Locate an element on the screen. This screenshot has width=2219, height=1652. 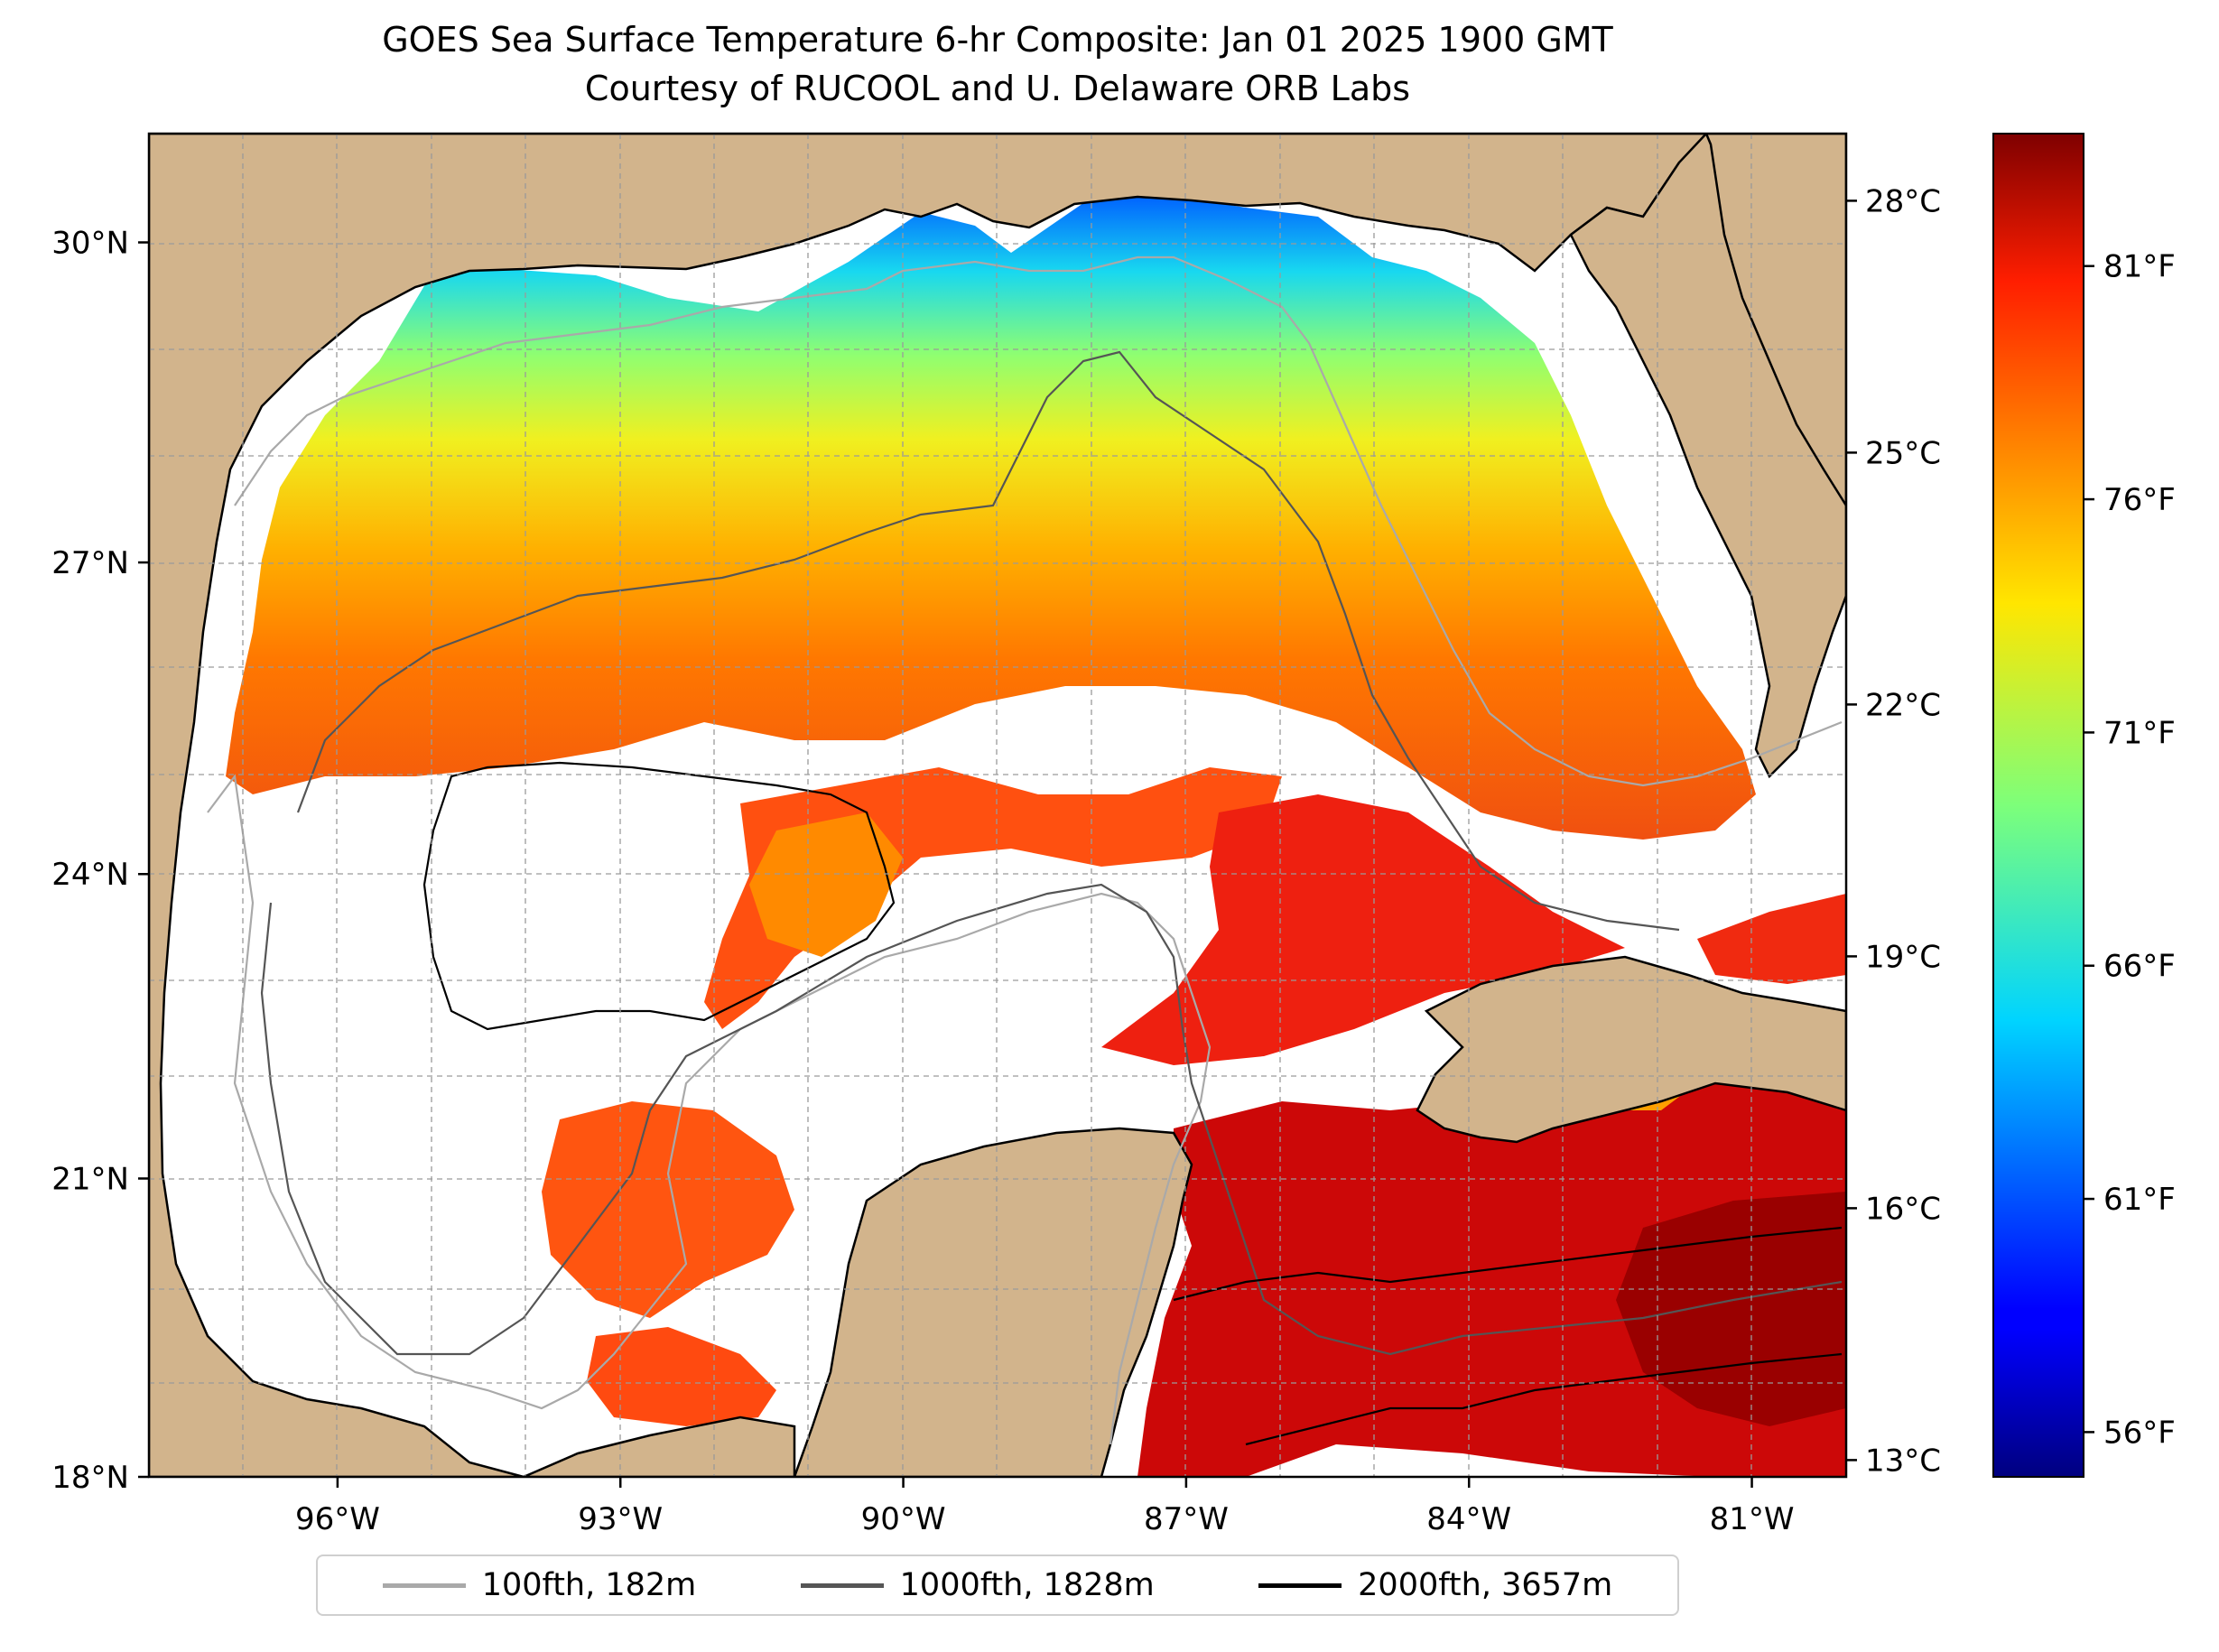
fahrenheit-tick-label: 71°F is located at coordinates (2139, 733).